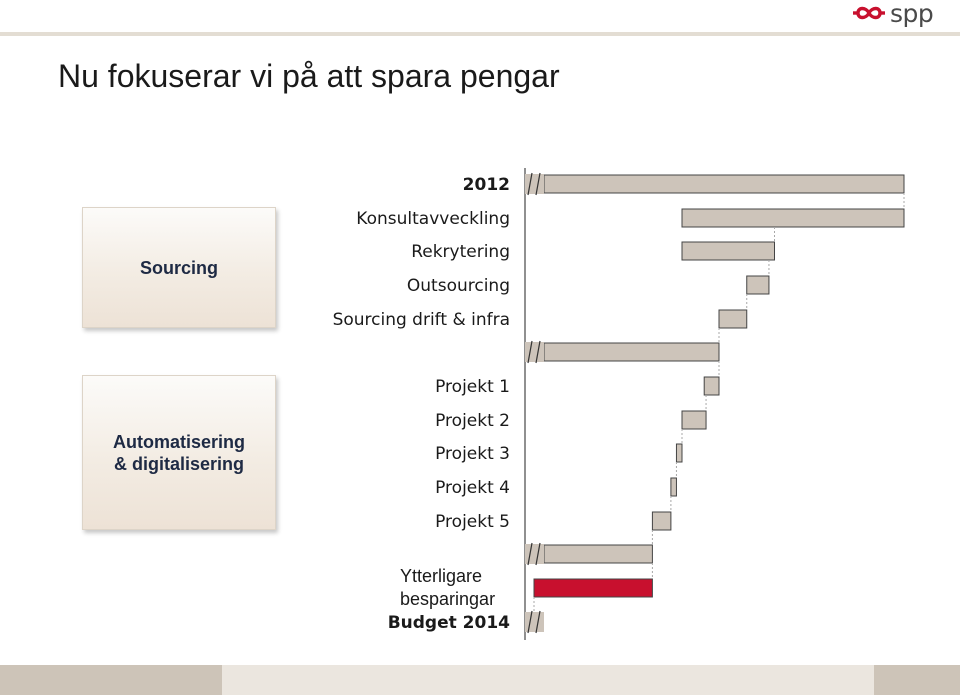  Describe the element at coordinates (548, 680) in the screenshot. I see `footer-strip-middle` at that location.